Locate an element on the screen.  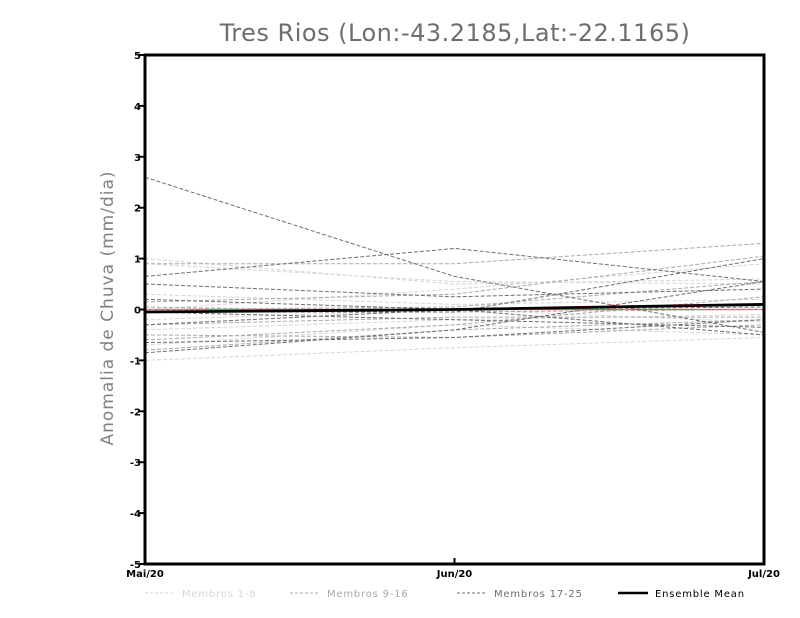
y-tick-label: -4 is located at coordinates (135, 514).